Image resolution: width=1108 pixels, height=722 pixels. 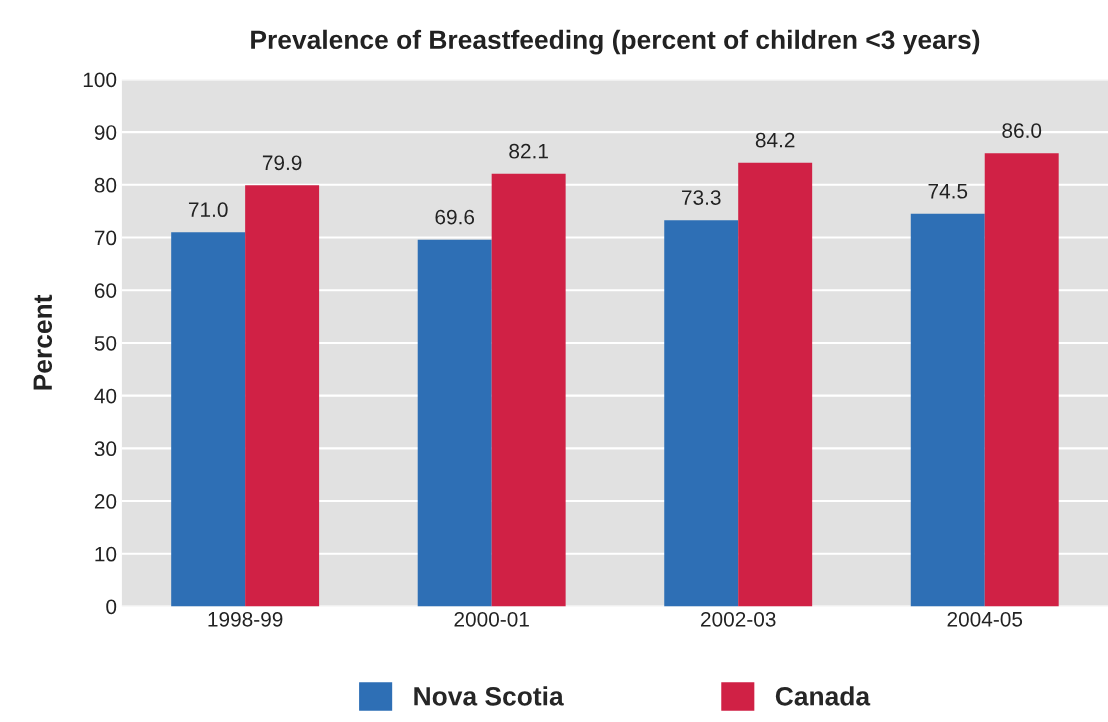 I want to click on y-tick-label: 30, so click(x=105, y=449).